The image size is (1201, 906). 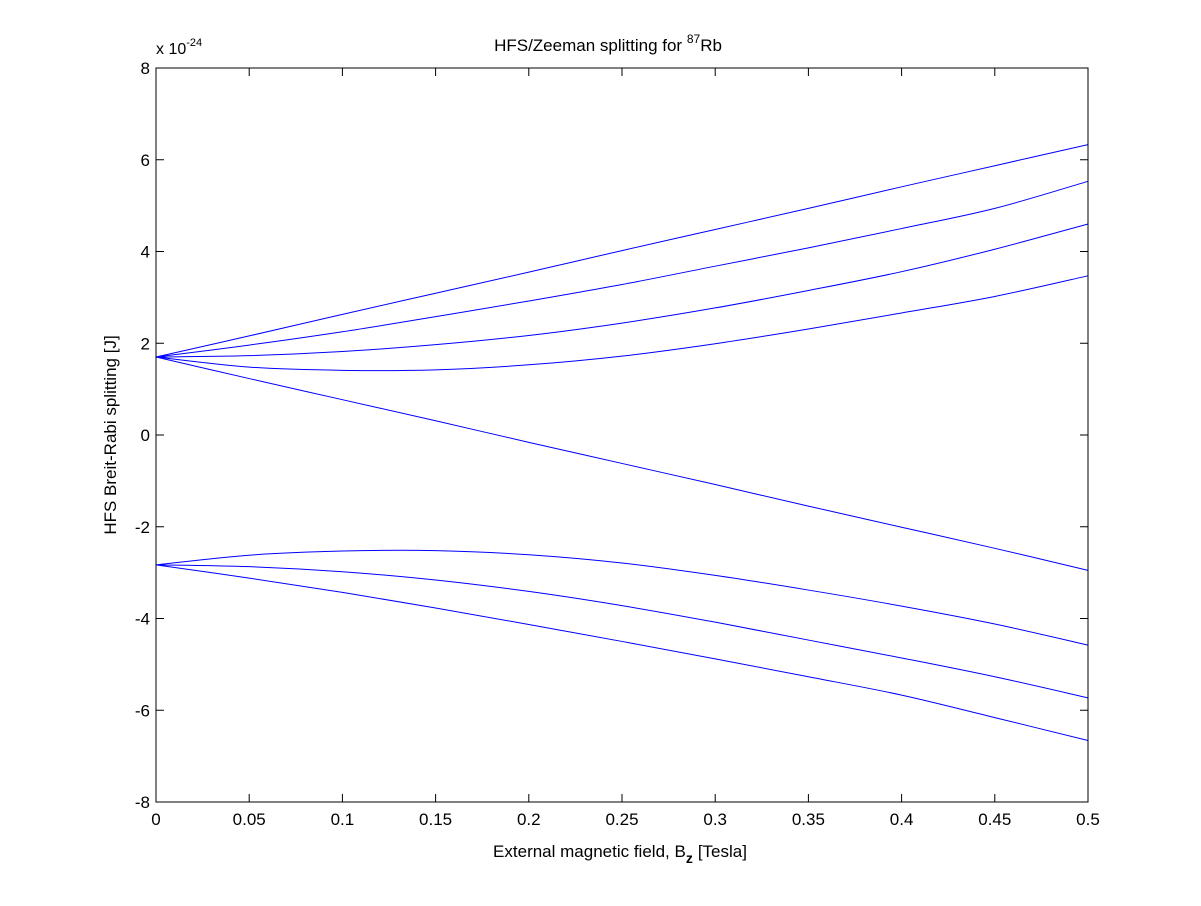 What do you see at coordinates (142, 710) in the screenshot?
I see `y-tick-label: -6` at bounding box center [142, 710].